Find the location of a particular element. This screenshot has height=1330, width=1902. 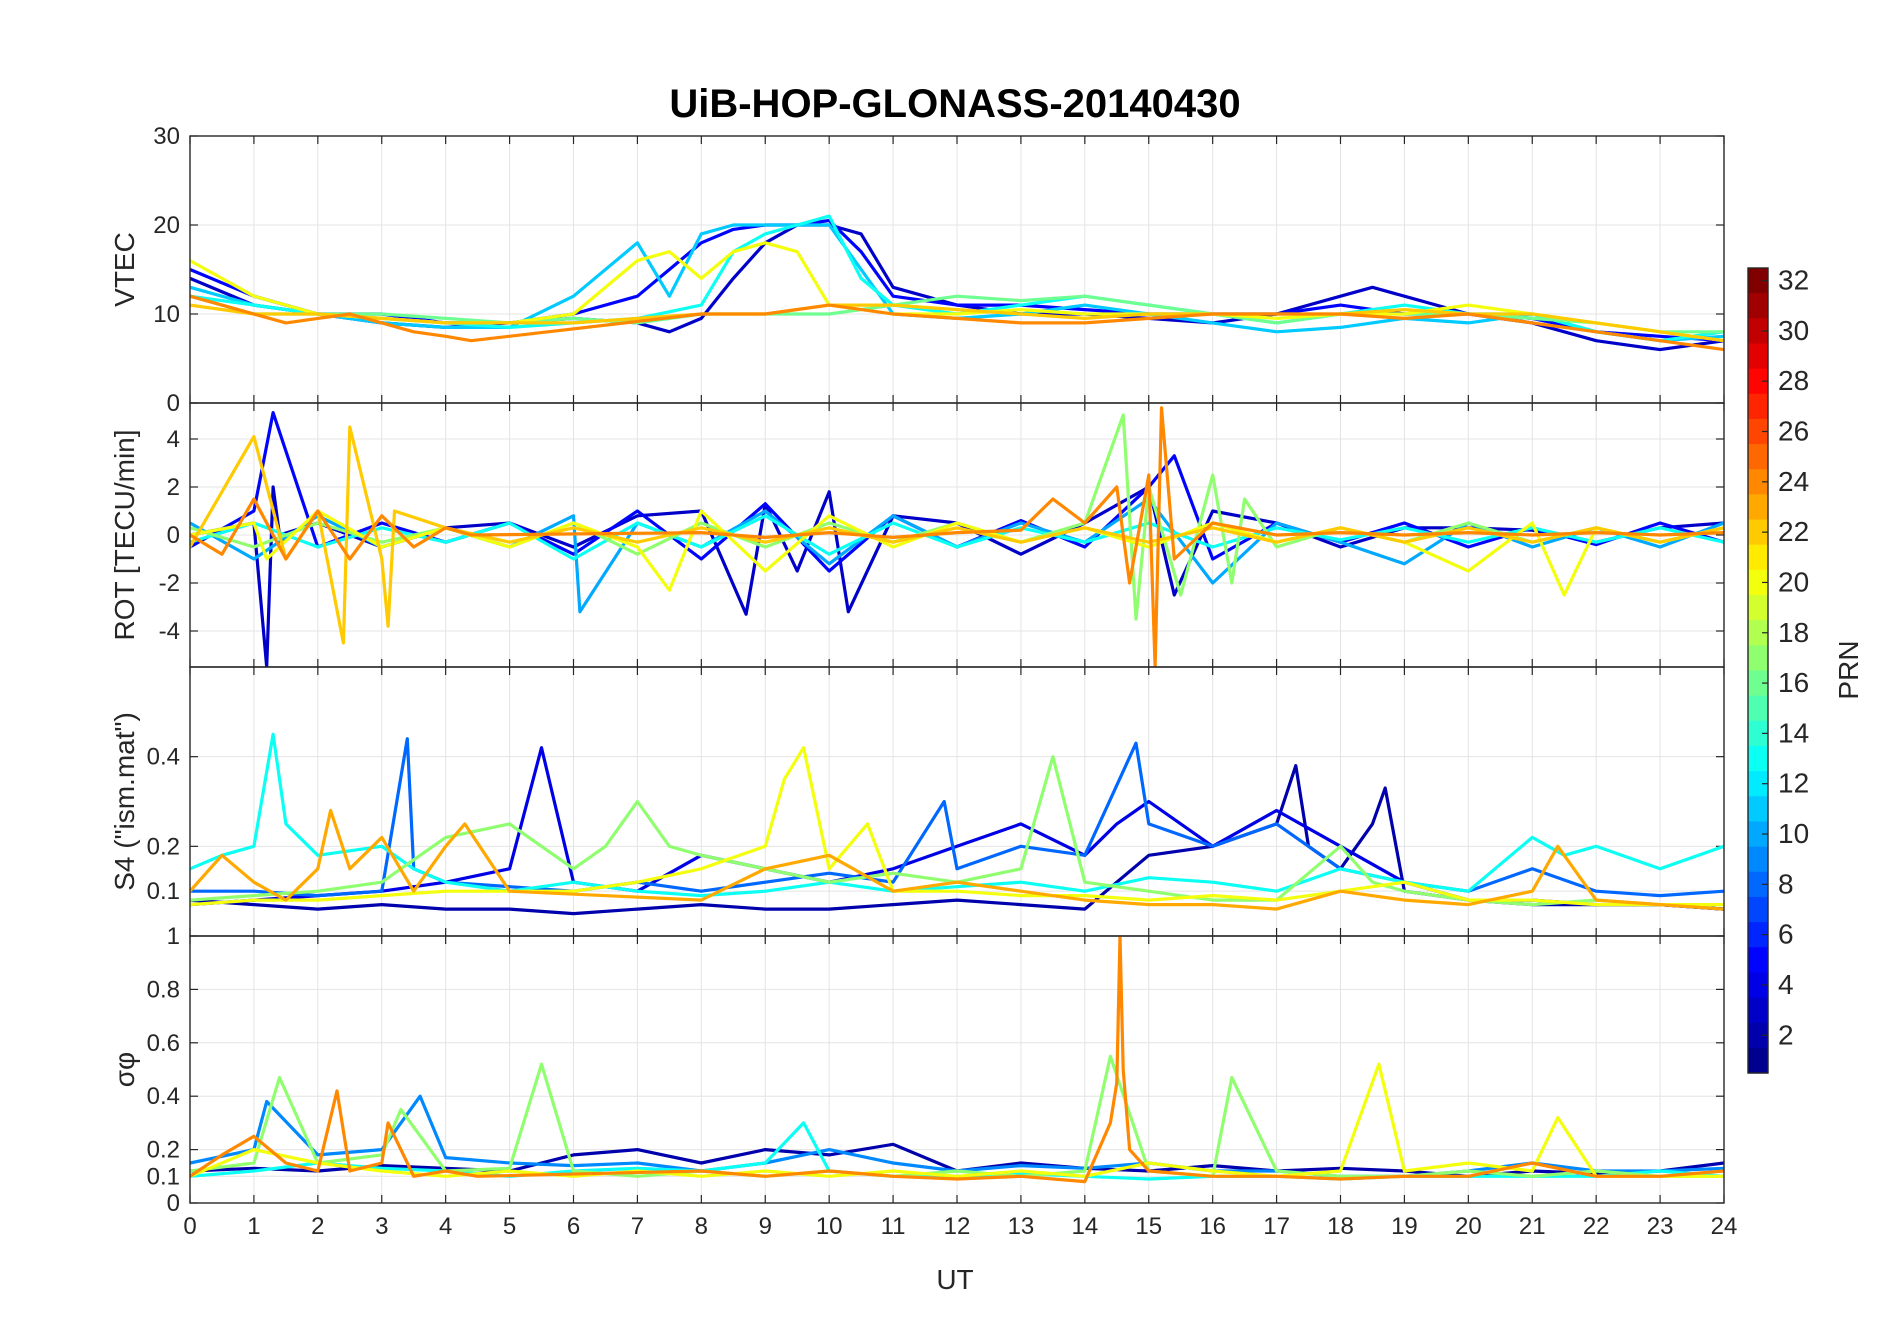

x-tick-label: 15 is located at coordinates (1148, 1226).